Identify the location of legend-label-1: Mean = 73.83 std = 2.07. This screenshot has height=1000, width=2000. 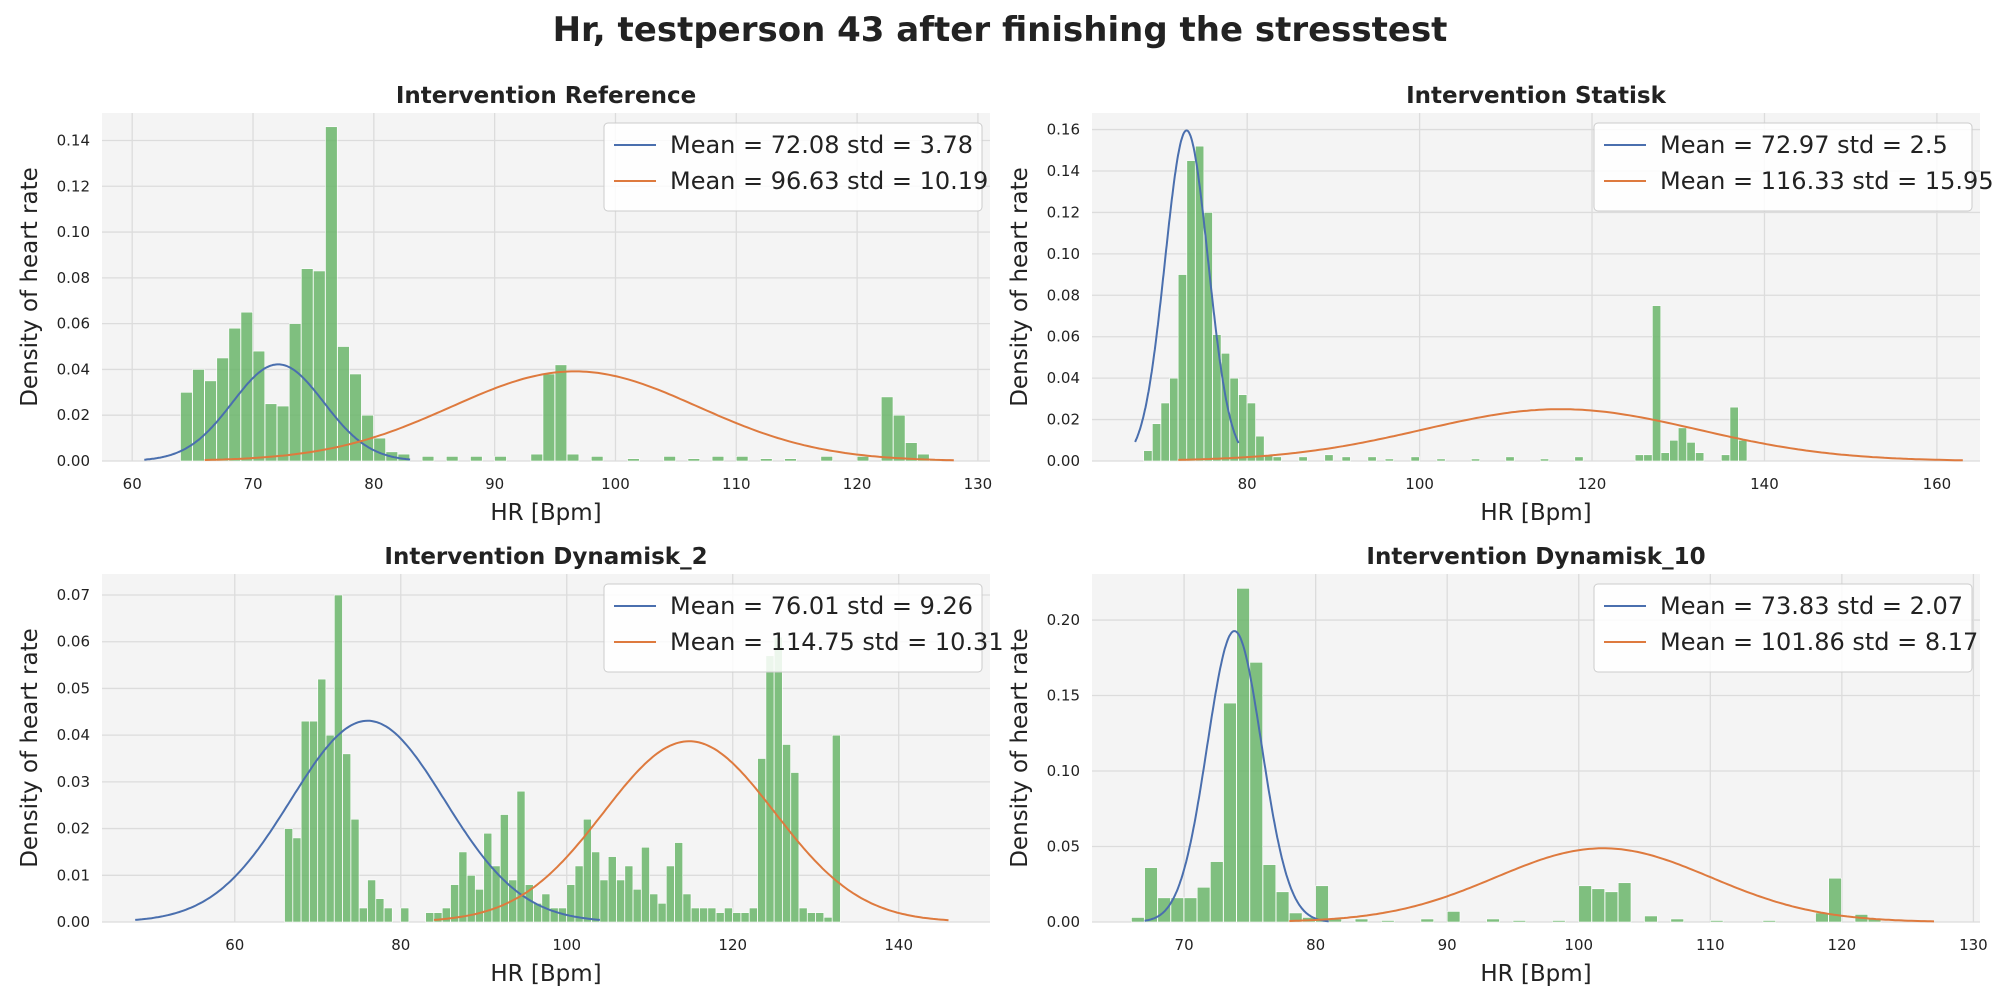
(1811, 606).